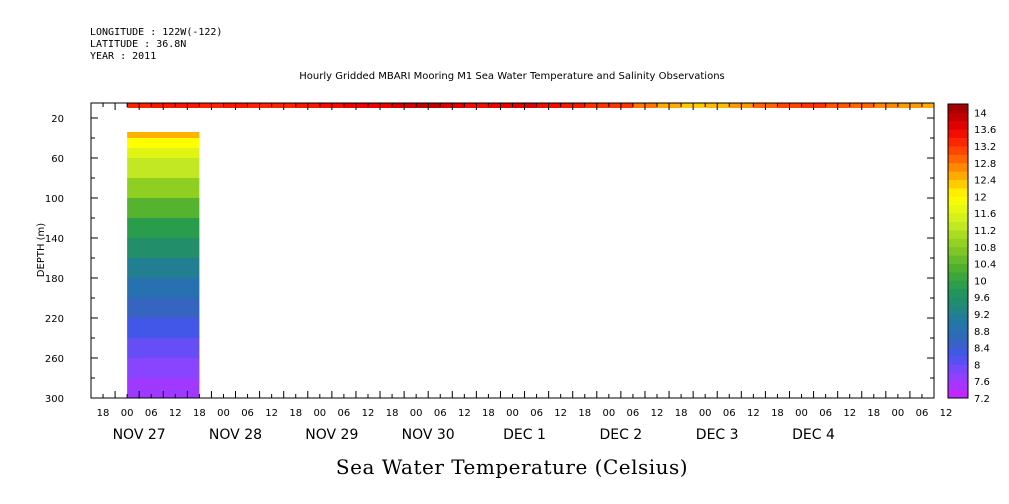  I want to click on x-axis-title: Sea Water Temperature (Celsius), so click(512, 467).